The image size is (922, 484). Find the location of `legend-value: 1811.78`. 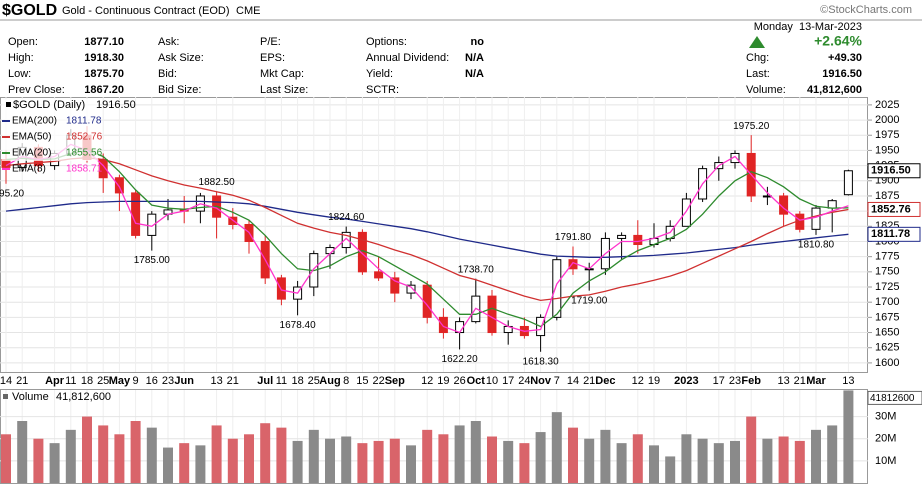

legend-value: 1811.78 is located at coordinates (84, 121).